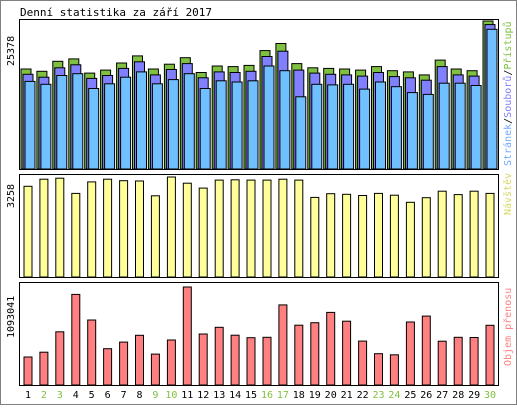 The height and width of the screenshot is (410, 517). I want to click on hits-bar-Stránek-day-13, so click(221, 125).